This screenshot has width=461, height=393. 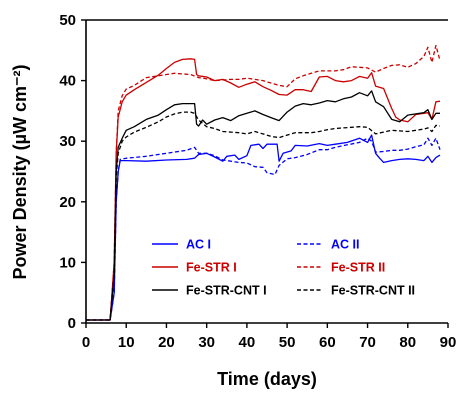 What do you see at coordinates (67, 81) in the screenshot?
I see `y-tick-label: 40` at bounding box center [67, 81].